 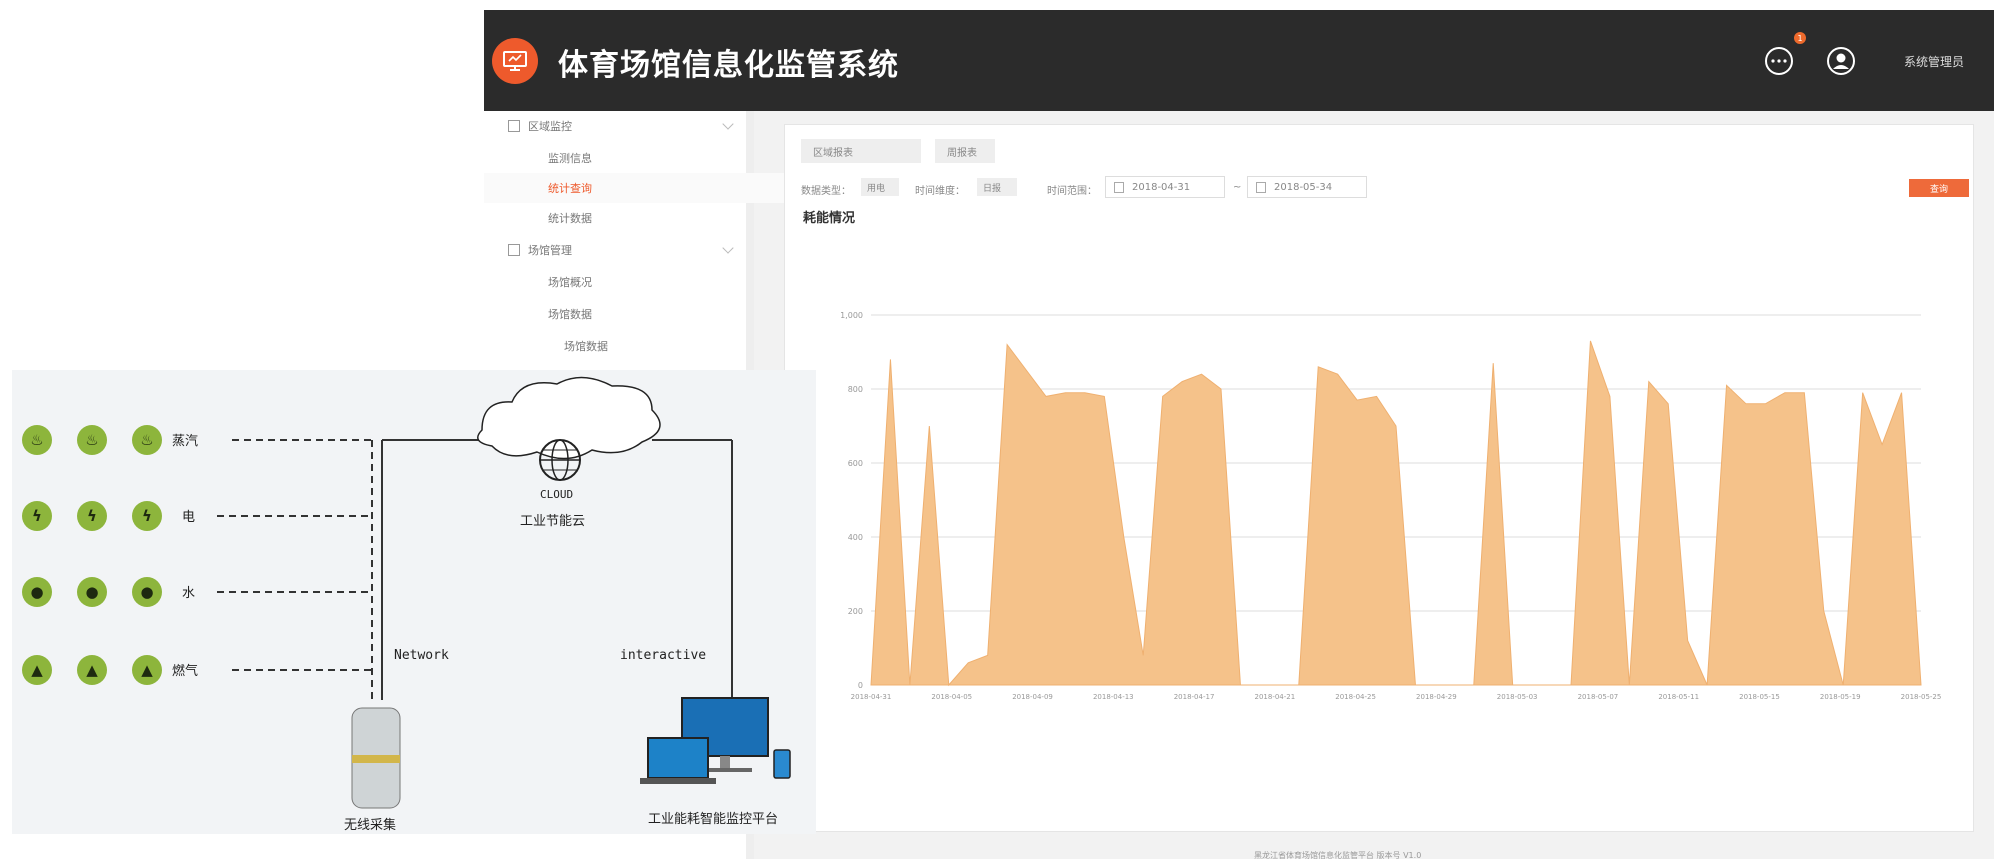 I want to click on x-tick-label: 2018-04-17, so click(x=1194, y=697).